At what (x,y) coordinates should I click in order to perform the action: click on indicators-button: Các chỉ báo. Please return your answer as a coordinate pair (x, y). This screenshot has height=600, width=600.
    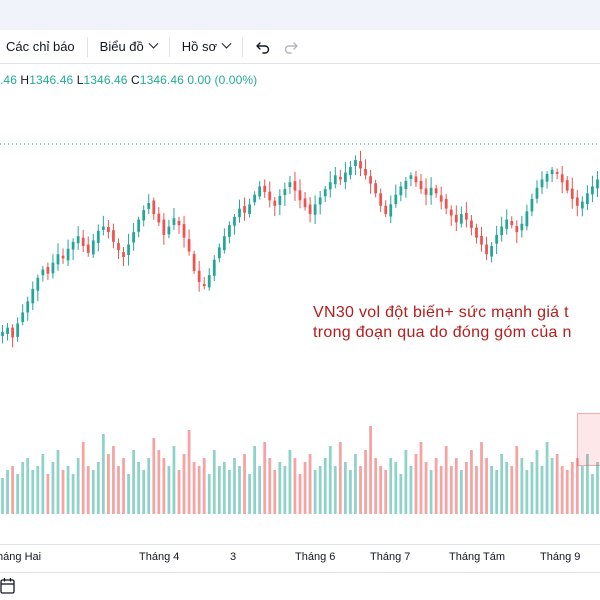
    Looking at the image, I should click on (40, 47).